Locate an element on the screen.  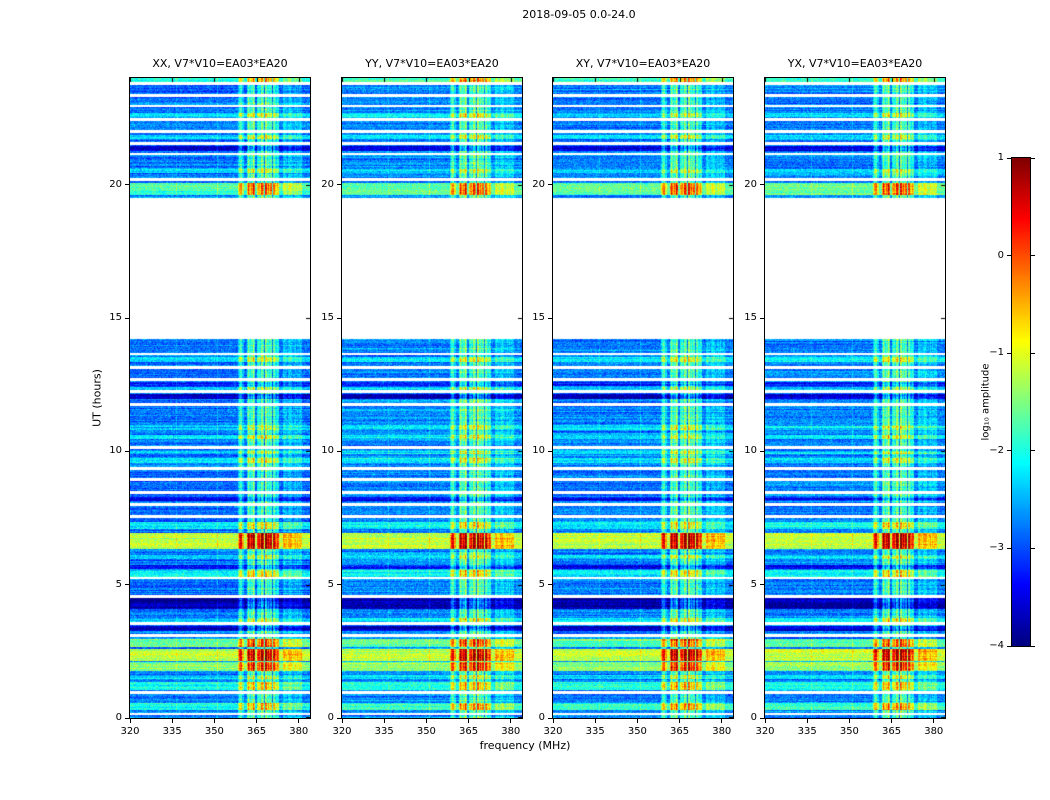
panel-title-xy: XY, V7*V10=EA03*EA20 is located at coordinates (643, 63).